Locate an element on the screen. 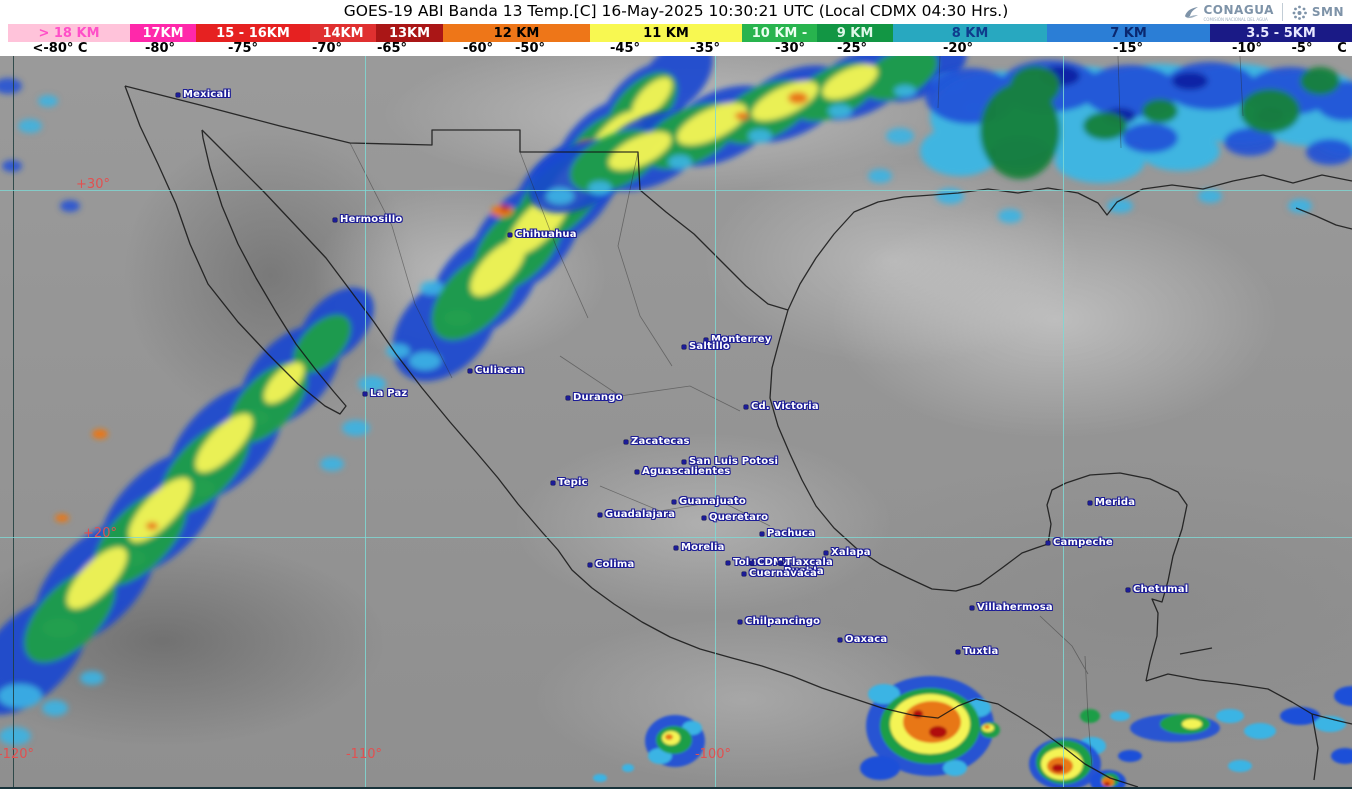  city-label: Morelia is located at coordinates (703, 547).